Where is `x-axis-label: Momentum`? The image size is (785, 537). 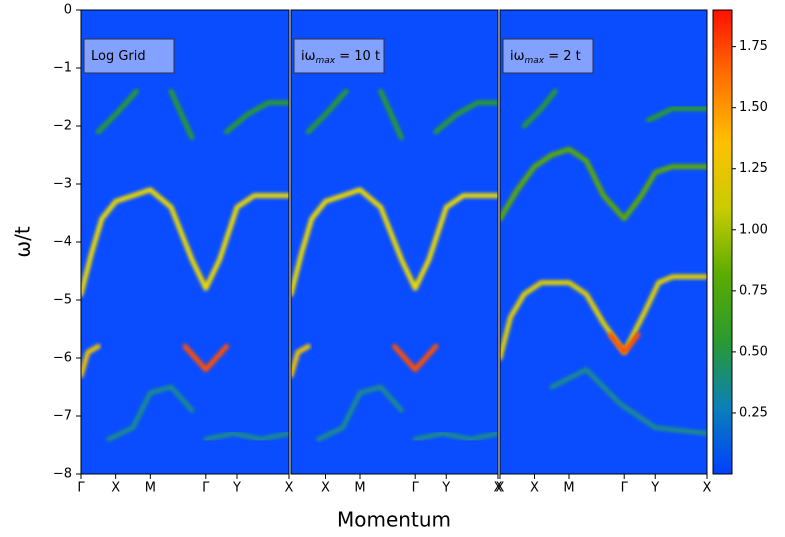
x-axis-label: Momentum is located at coordinates (394, 520).